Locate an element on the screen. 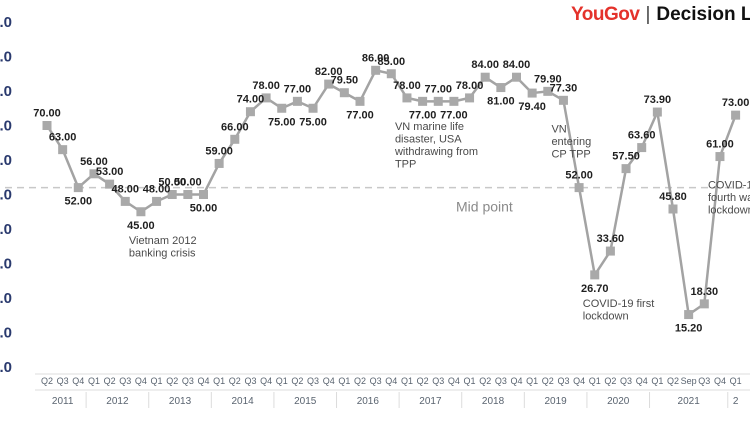  year-label: 2015 is located at coordinates (305, 401).